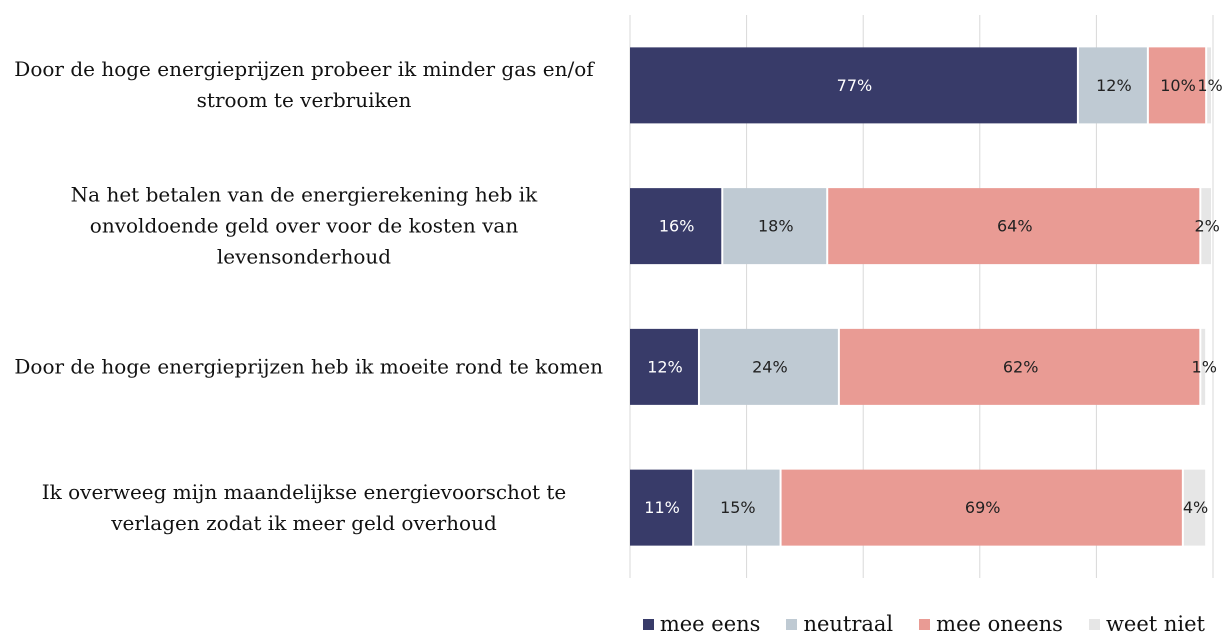 This screenshot has height=638, width=1225. What do you see at coordinates (710, 624) in the screenshot?
I see `legend-label: mee eens` at bounding box center [710, 624].